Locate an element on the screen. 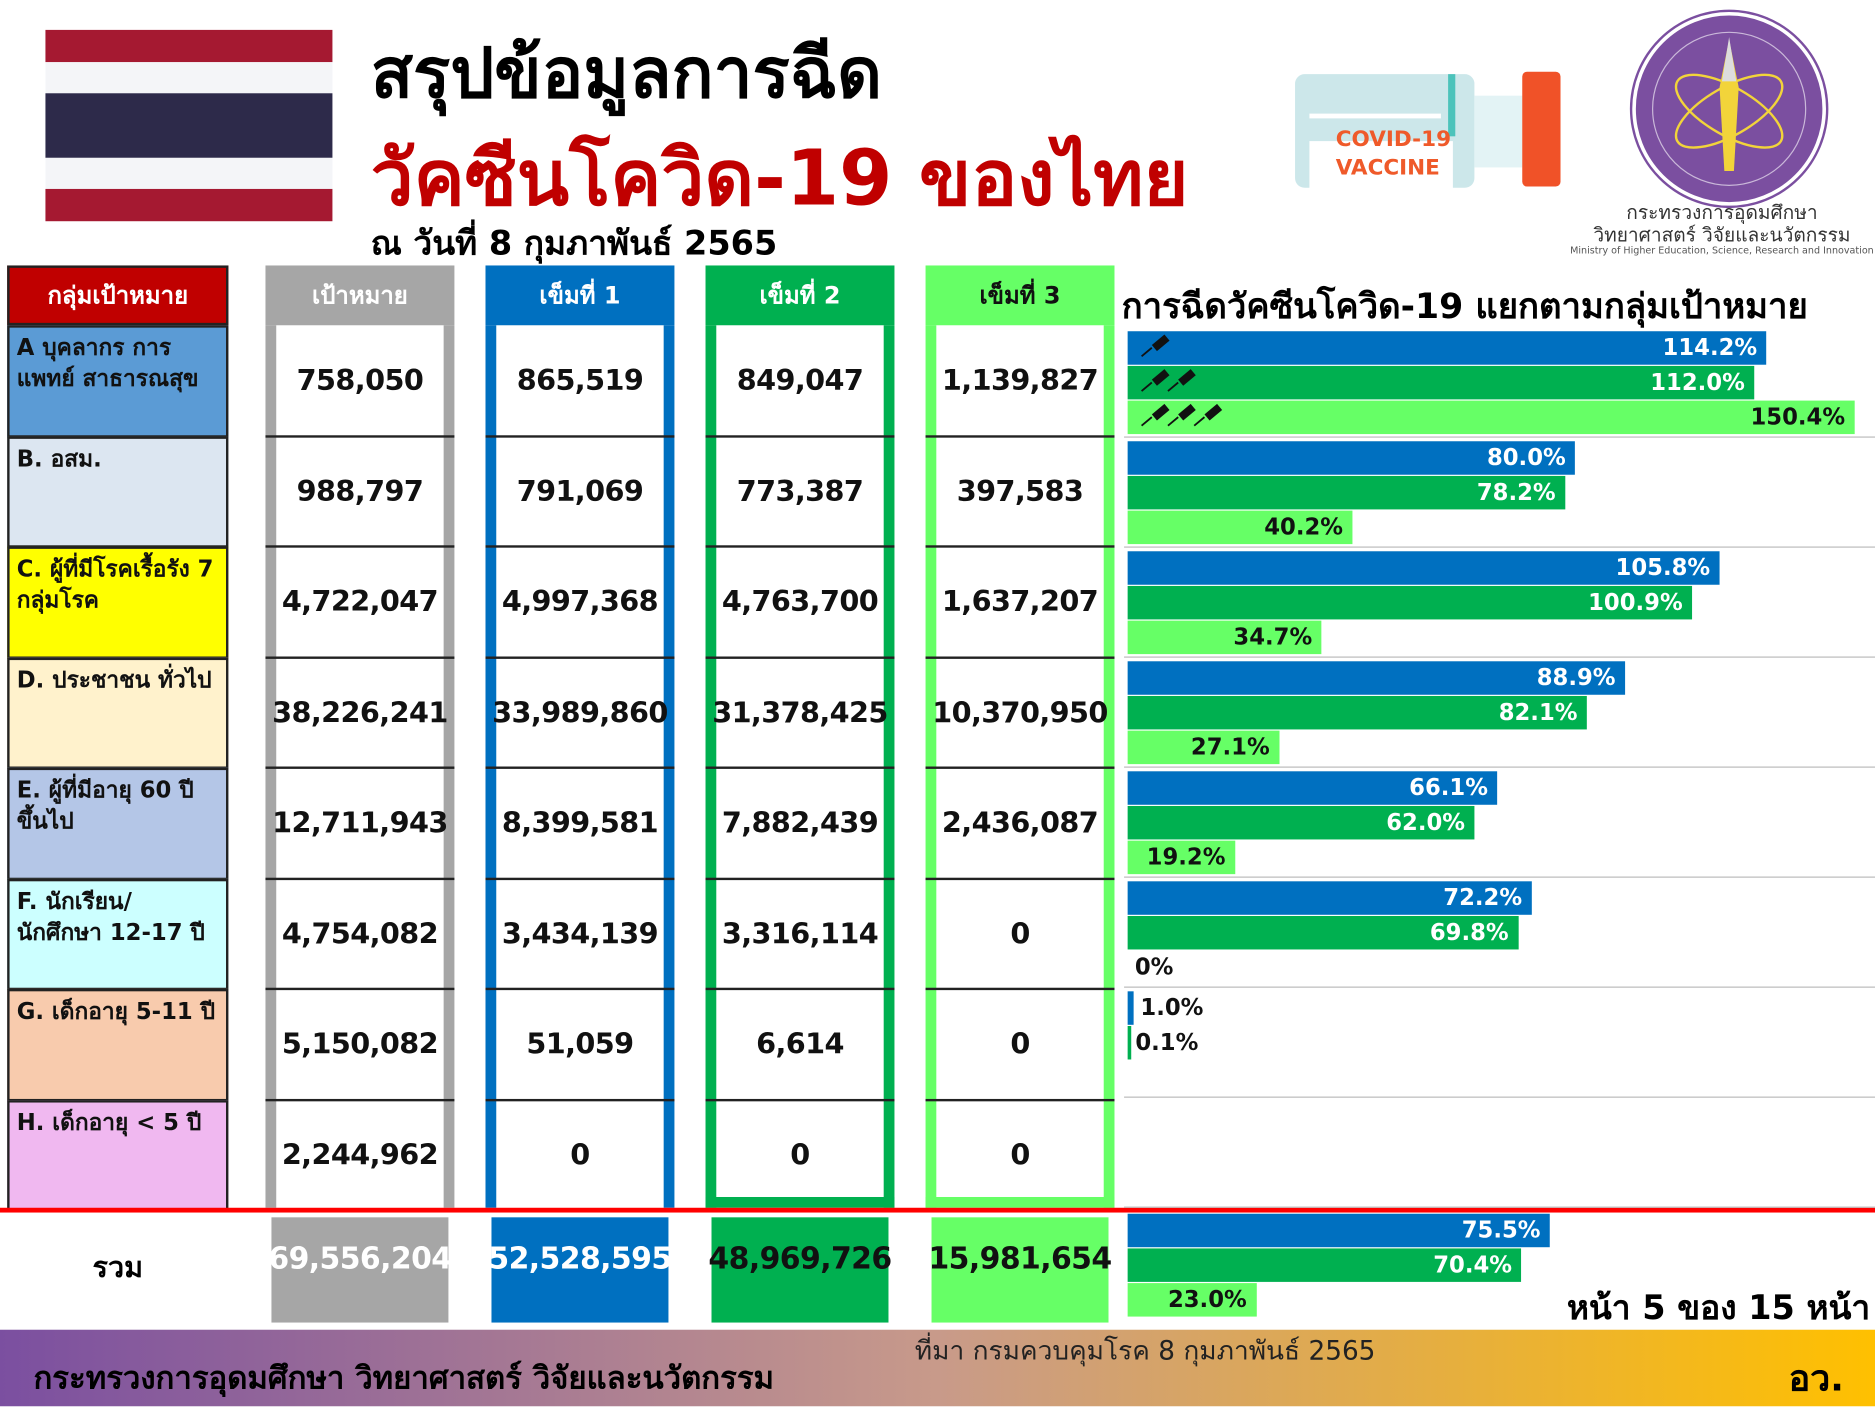  target-cell: 12,711,943 is located at coordinates (360, 823).